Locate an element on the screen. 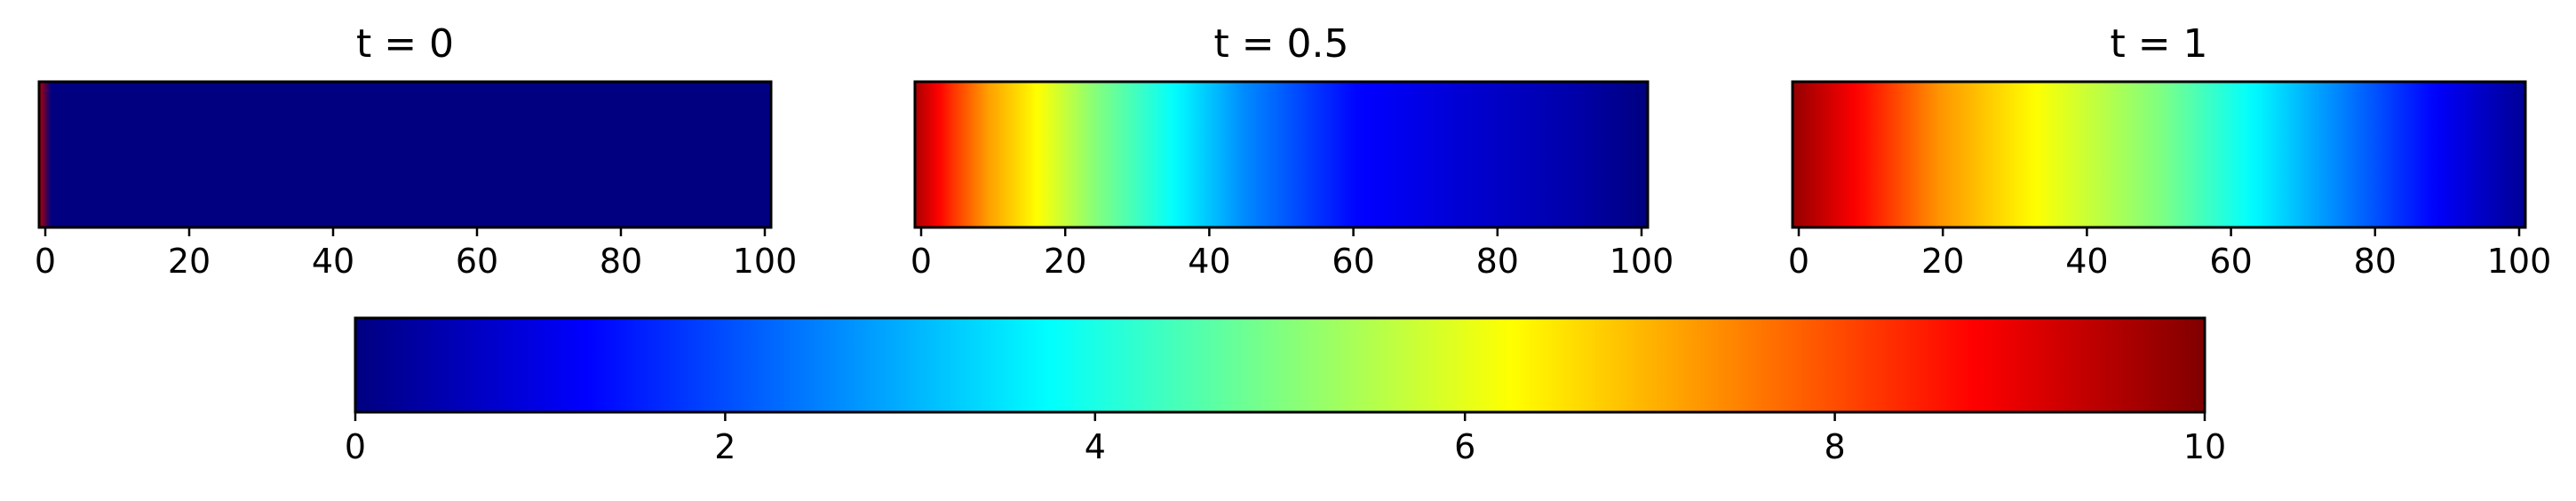 This screenshot has width=2576, height=501. colorbar-tick-label: 10 is located at coordinates (2204, 446).